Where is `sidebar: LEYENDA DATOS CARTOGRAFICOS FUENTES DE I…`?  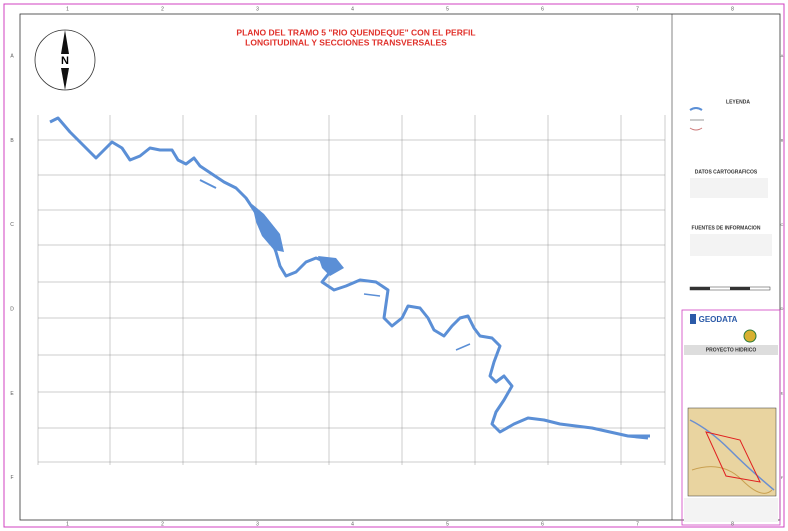 sidebar: LEYENDA DATOS CARTOGRAFICOS FUENTES DE I… is located at coordinates (731, 312).